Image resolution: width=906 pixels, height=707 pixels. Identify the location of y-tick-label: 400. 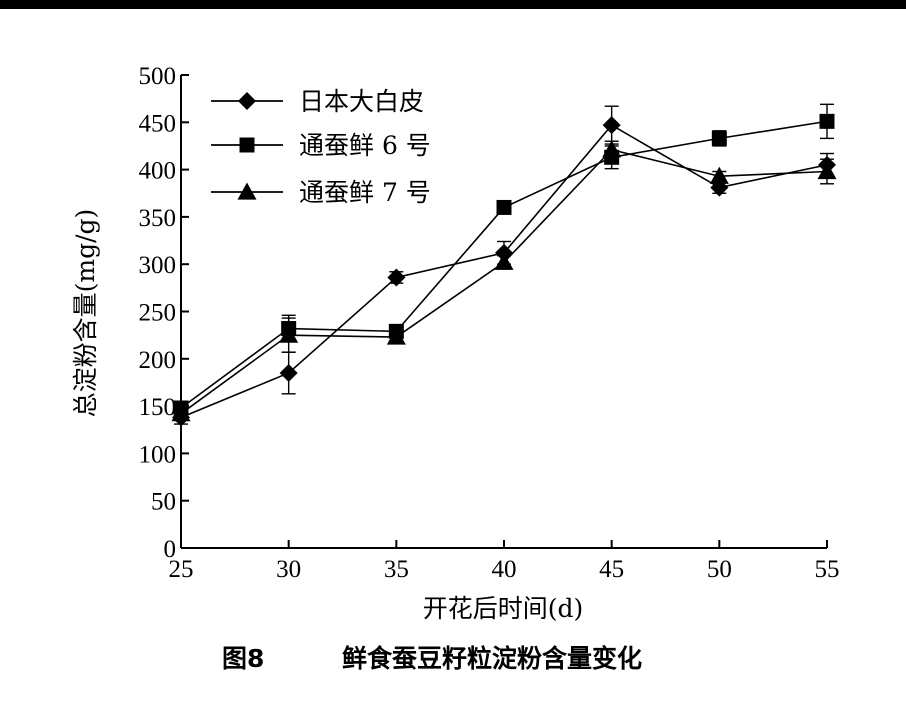
(158, 171).